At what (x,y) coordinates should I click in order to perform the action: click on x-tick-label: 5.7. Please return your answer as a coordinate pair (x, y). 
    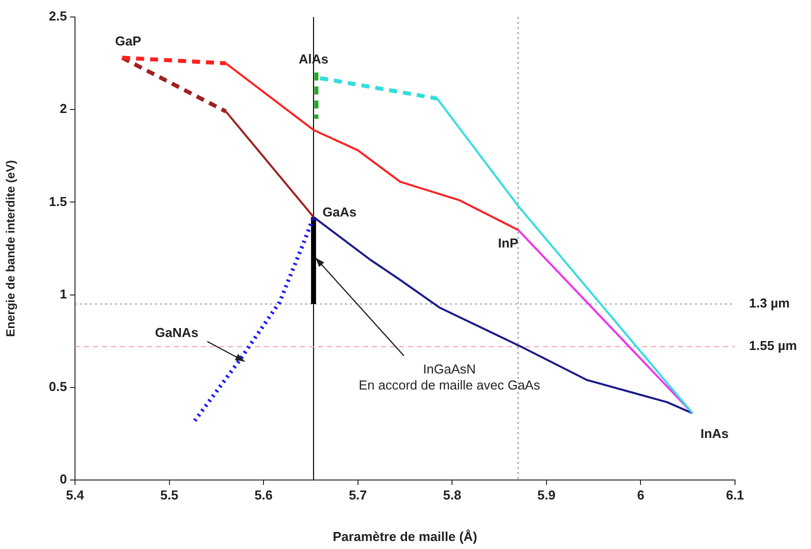
    Looking at the image, I should click on (357, 494).